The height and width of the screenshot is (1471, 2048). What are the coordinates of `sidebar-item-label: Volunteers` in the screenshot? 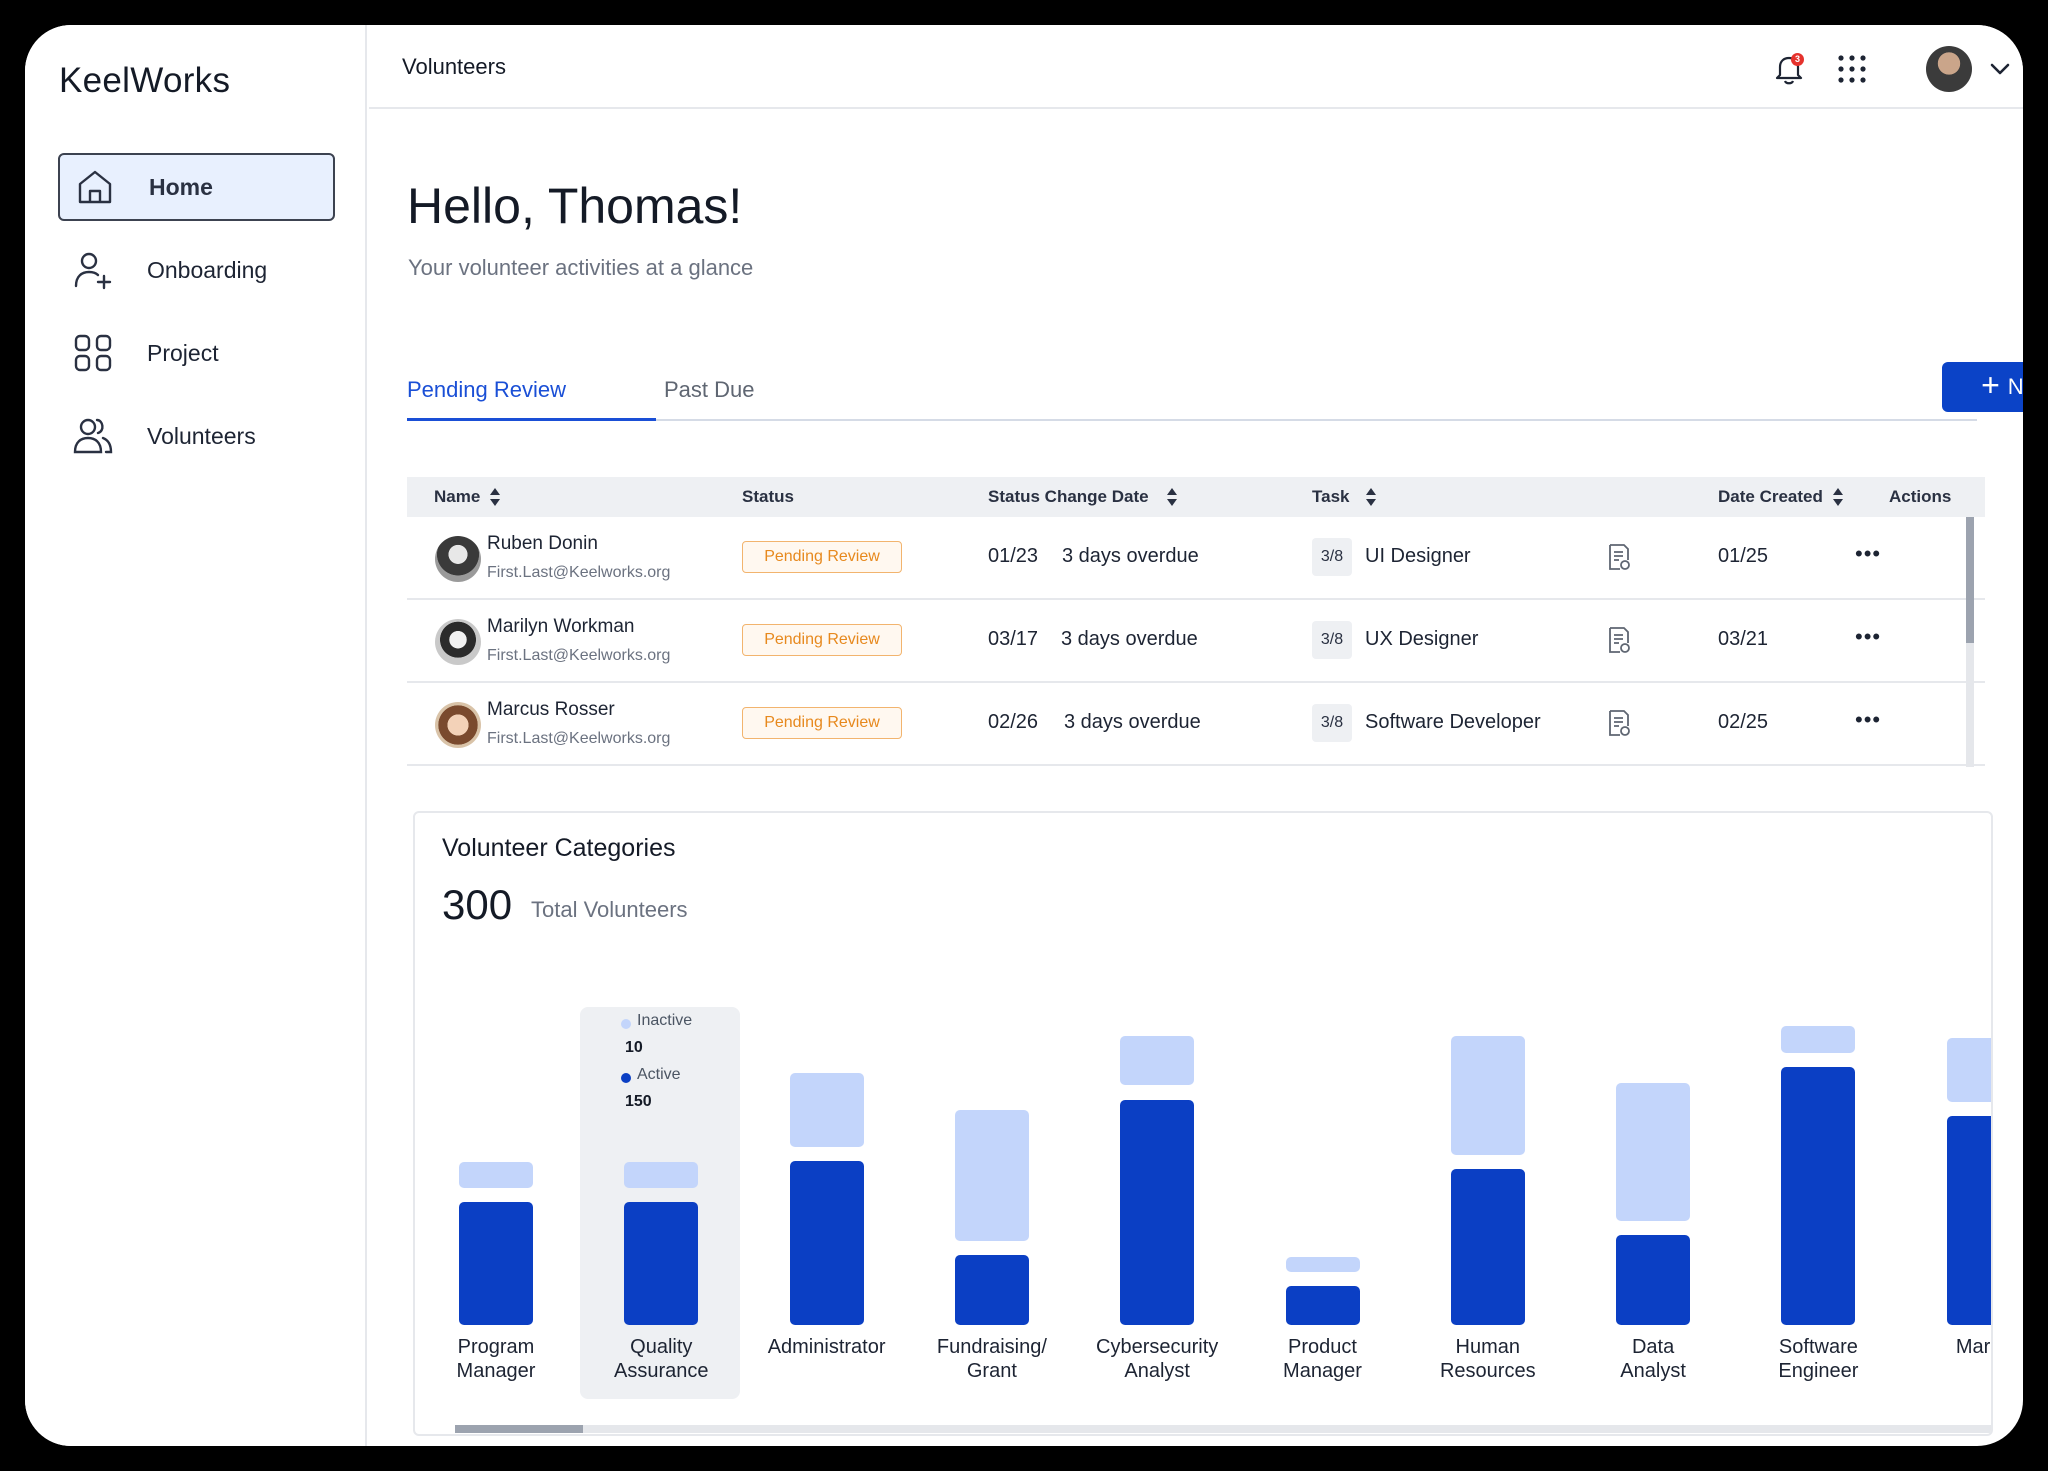 It's located at (201, 435).